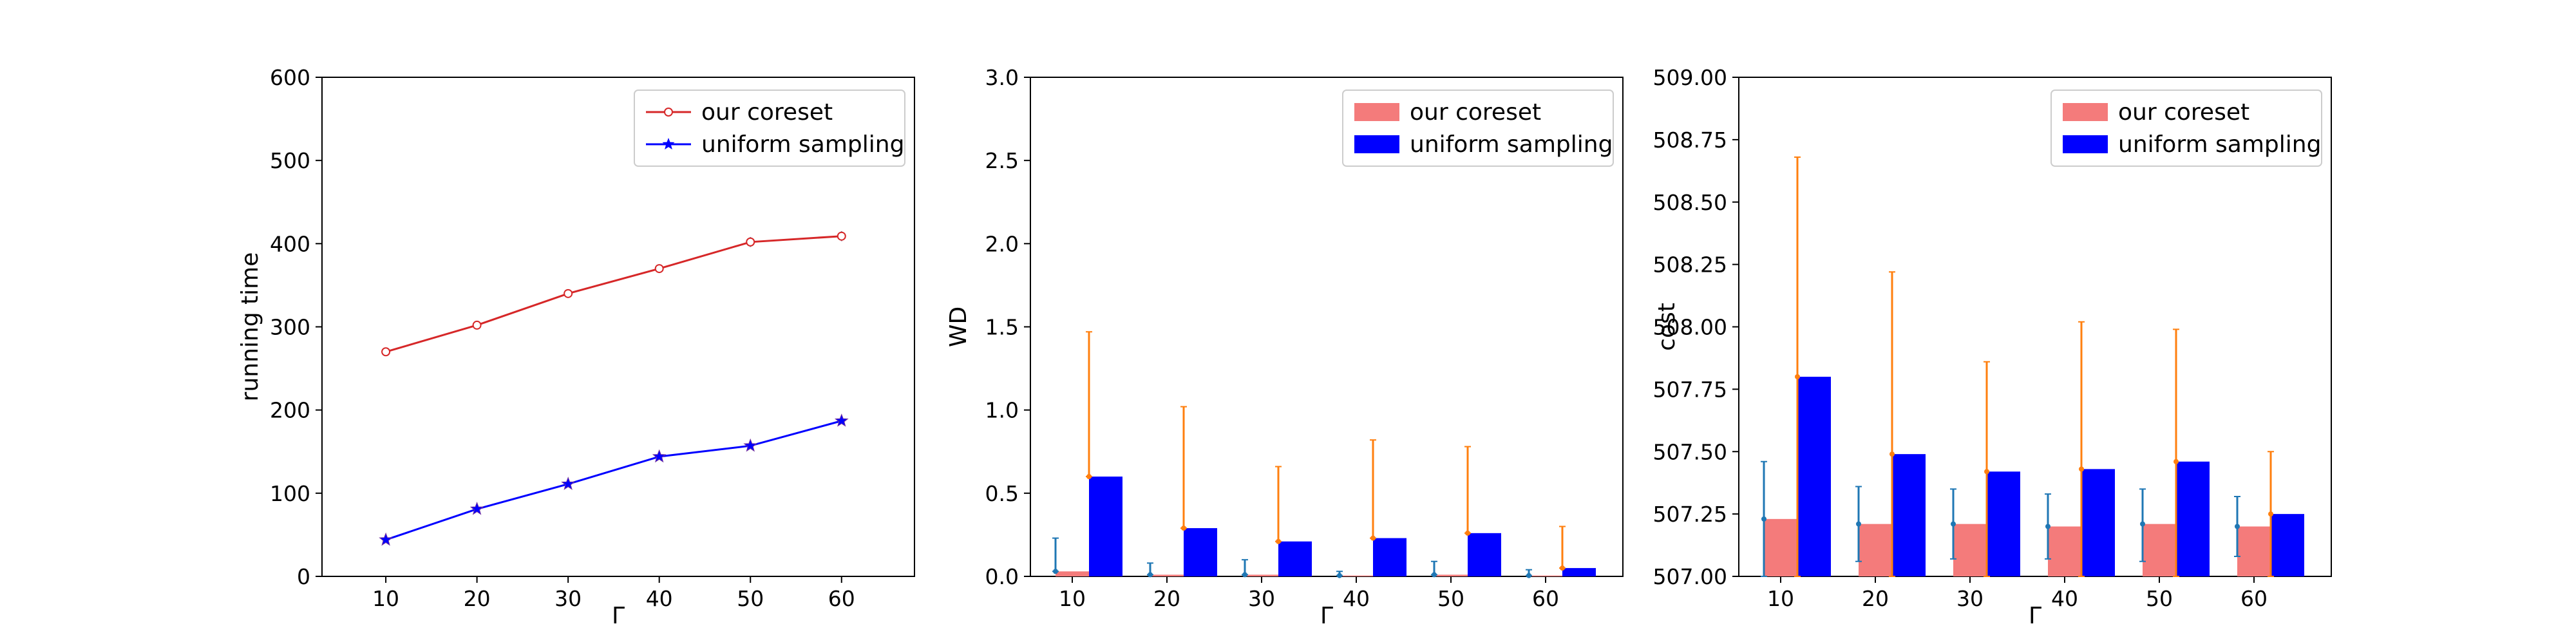  What do you see at coordinates (1002, 494) in the screenshot?
I see `y-tick-label: 0.5` at bounding box center [1002, 494].